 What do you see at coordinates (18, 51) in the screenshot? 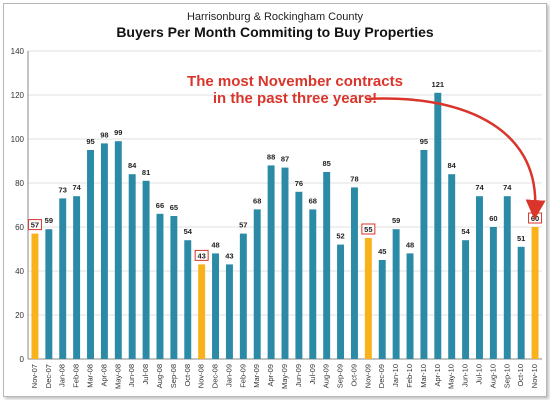
I see `y-tick-label: 140` at bounding box center [18, 51].